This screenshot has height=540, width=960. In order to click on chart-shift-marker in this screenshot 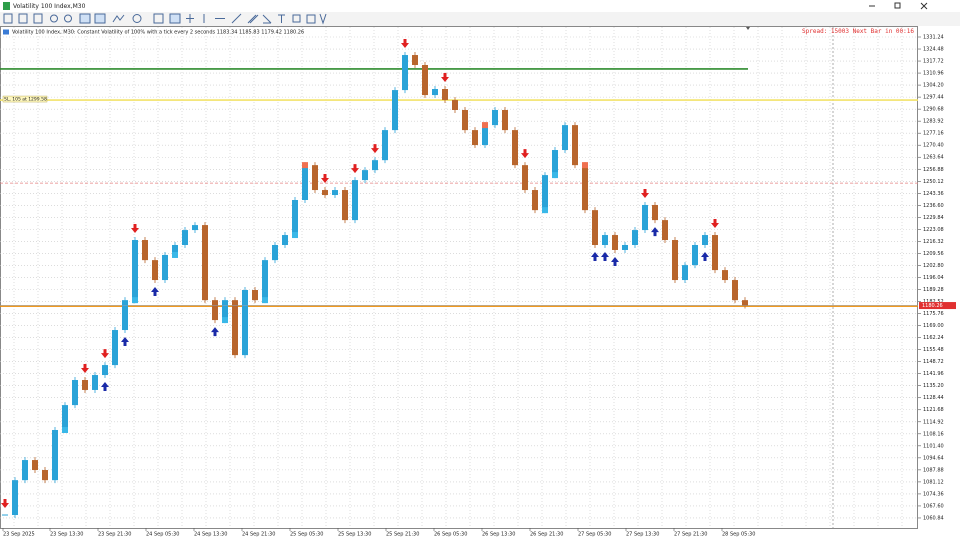, I will do `click(748, 28)`.